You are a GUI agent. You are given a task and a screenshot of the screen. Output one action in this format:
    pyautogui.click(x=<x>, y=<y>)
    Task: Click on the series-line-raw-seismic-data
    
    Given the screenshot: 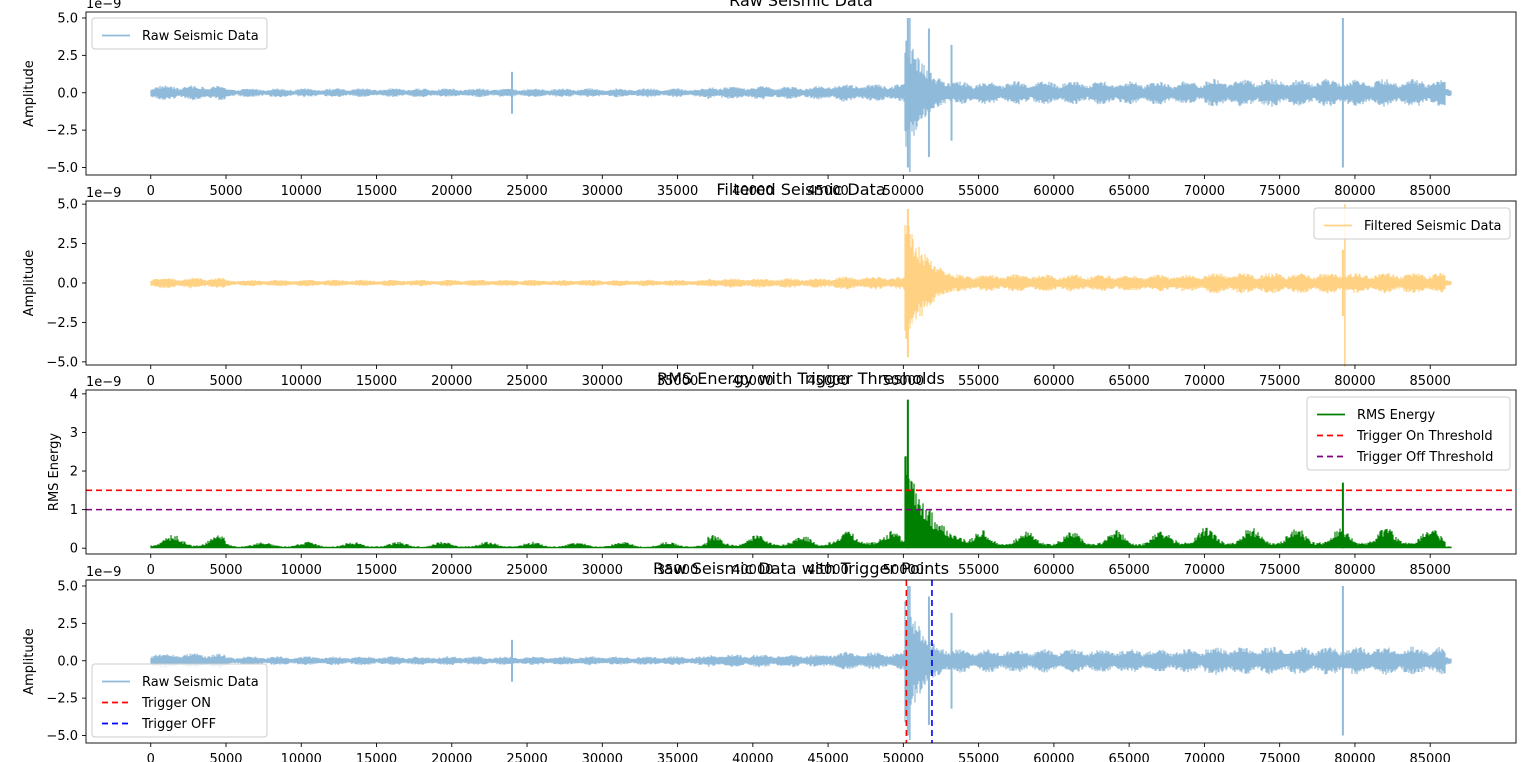 What is the action you would take?
    pyautogui.click(x=801, y=662)
    